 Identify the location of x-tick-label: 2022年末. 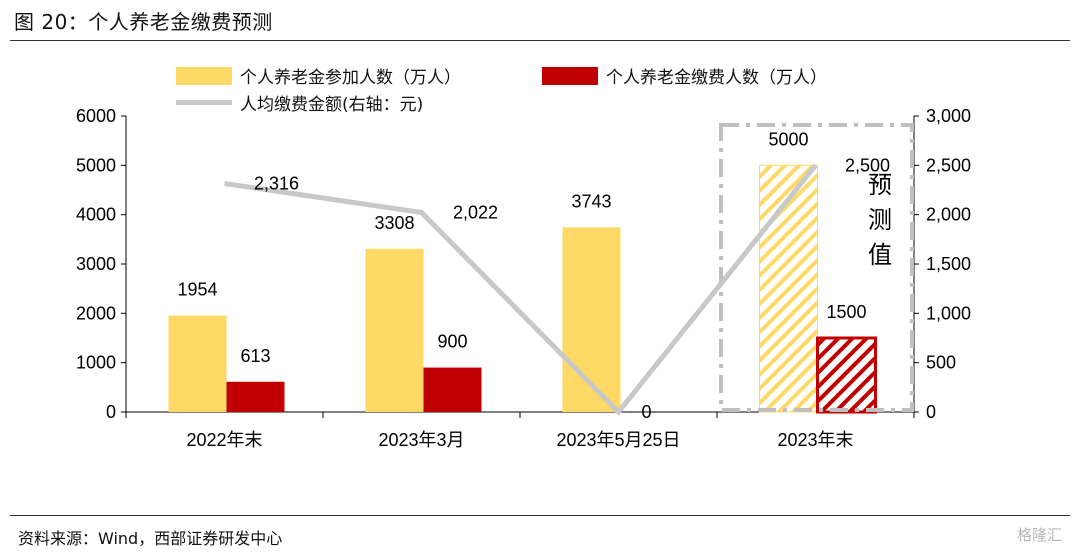
(224, 440).